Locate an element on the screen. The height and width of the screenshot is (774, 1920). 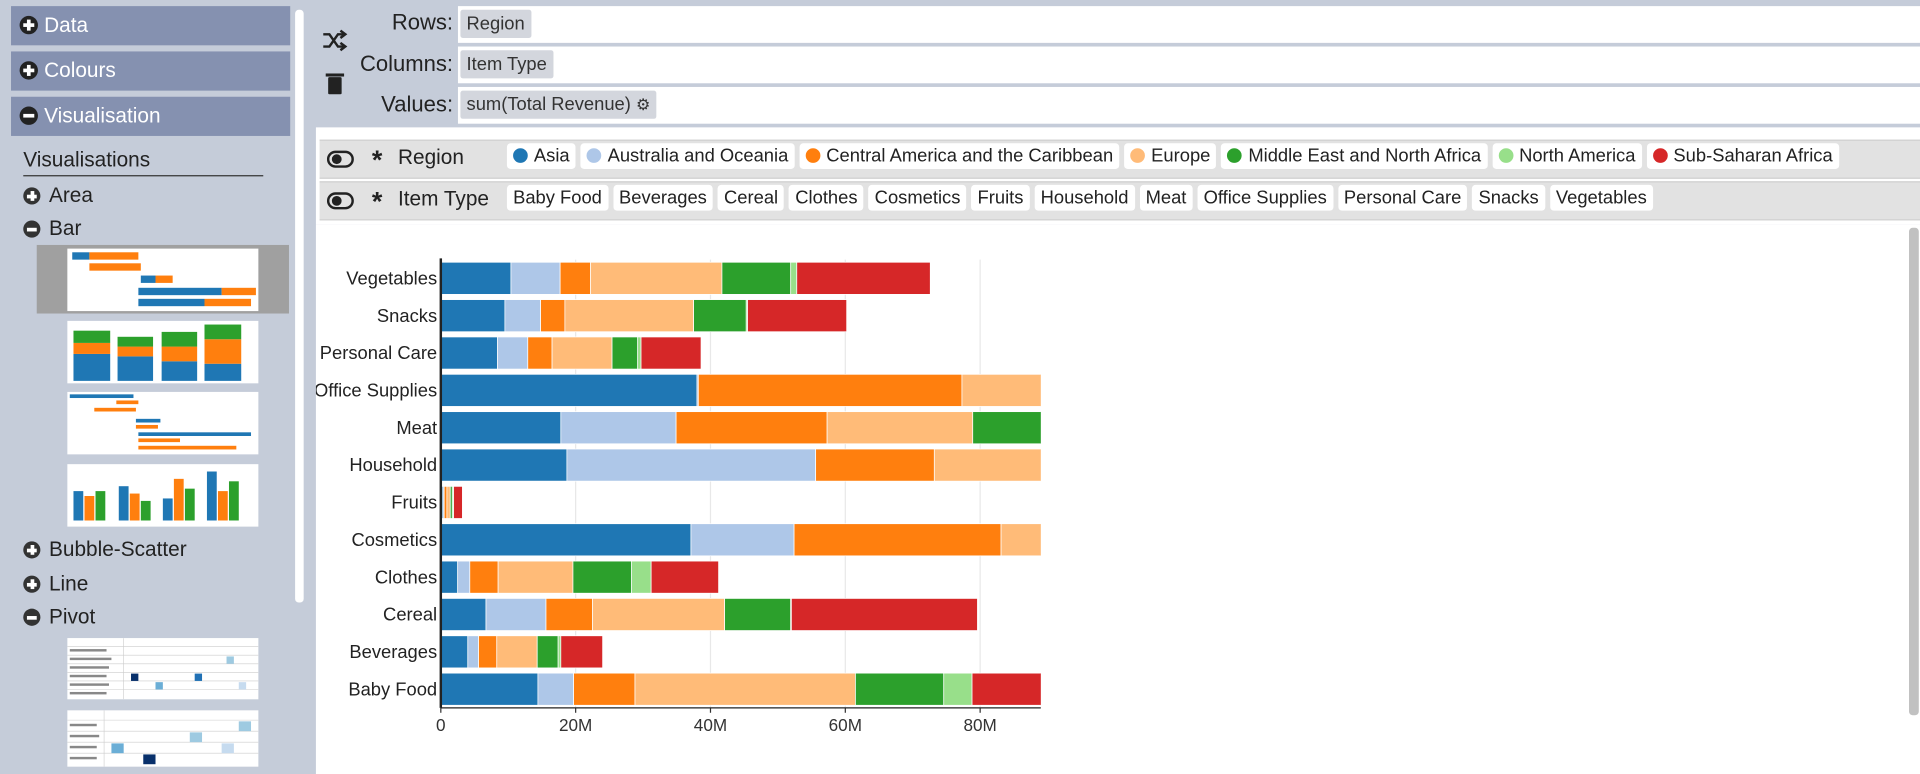
filter-chip: Meat is located at coordinates (1166, 197).